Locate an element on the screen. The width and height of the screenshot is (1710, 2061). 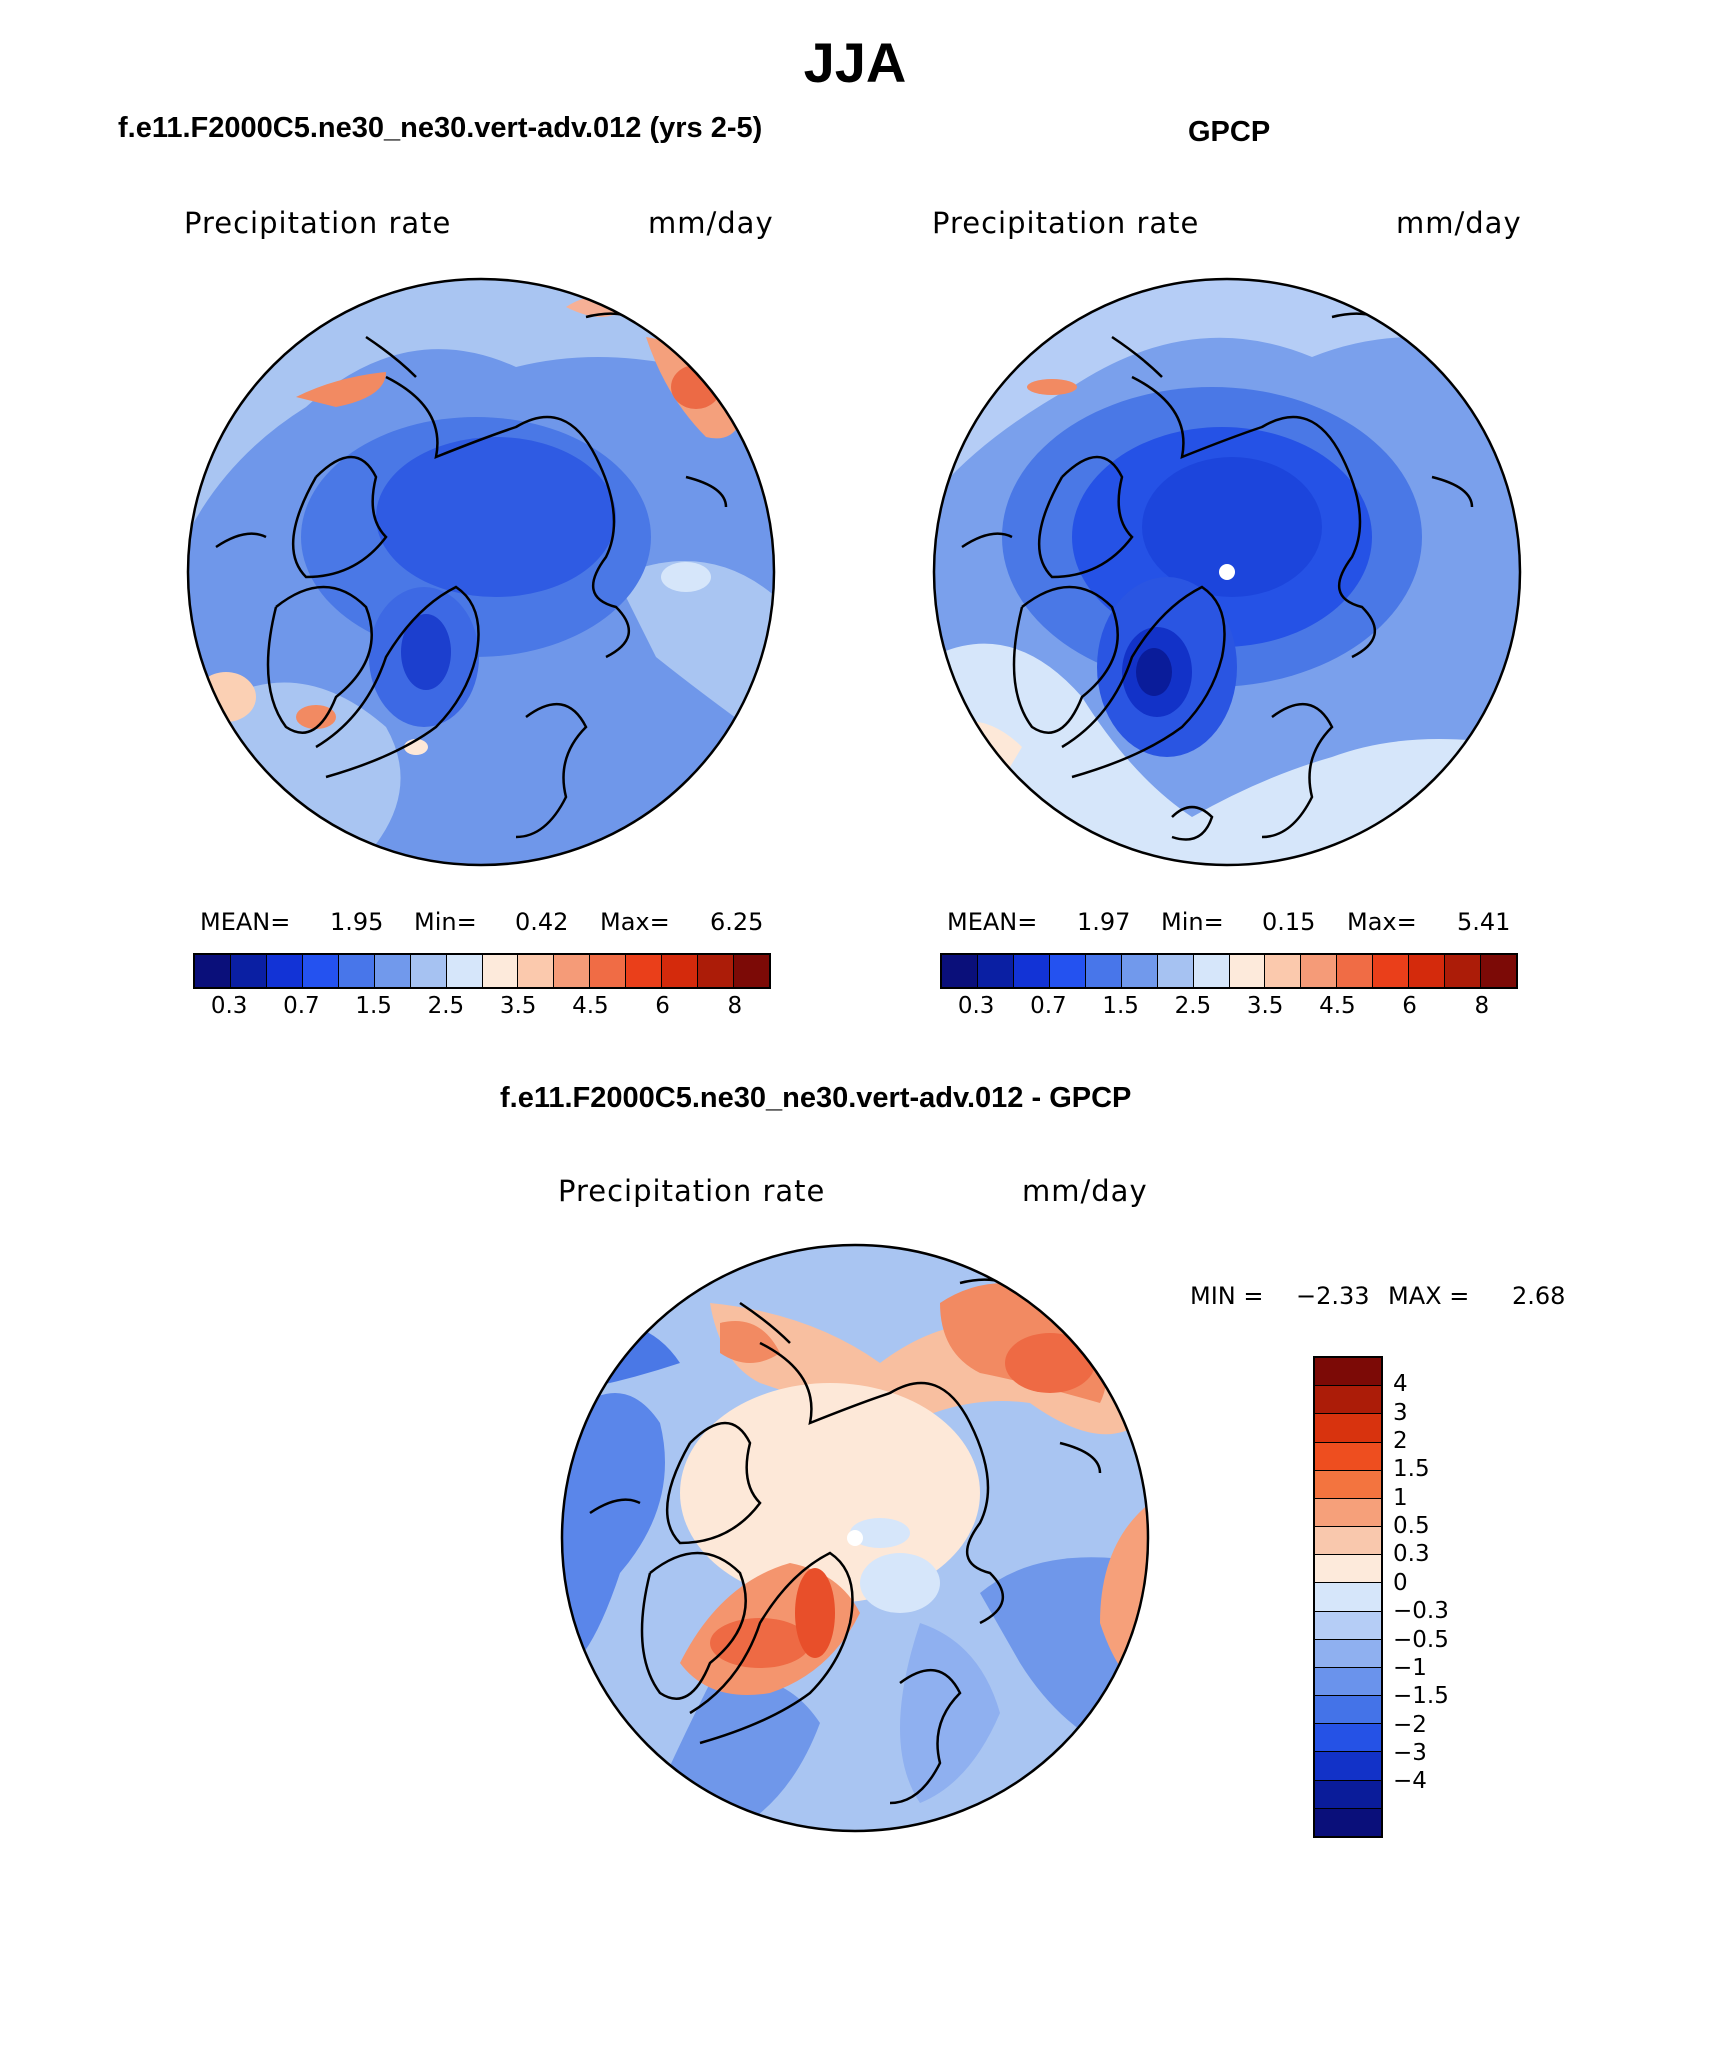
panel1-colorbar-tick-label: 2.5 is located at coordinates (446, 1006).